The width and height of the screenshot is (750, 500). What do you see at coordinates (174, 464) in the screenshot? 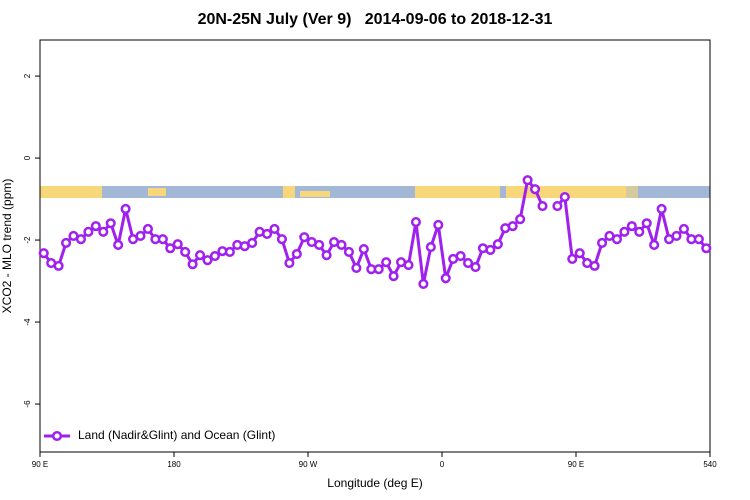
I see `x-tick-label: 180` at bounding box center [174, 464].